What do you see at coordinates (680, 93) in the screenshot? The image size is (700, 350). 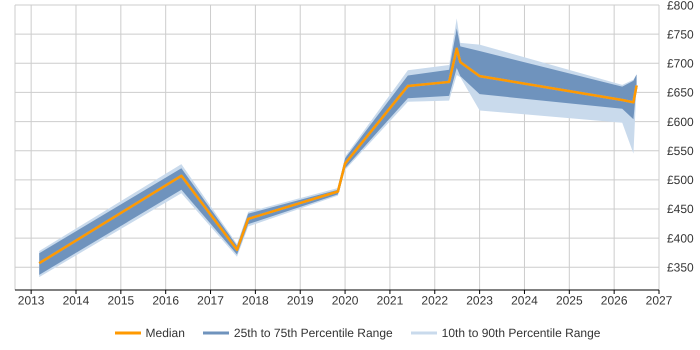 I see `y-tick-label: £650` at bounding box center [680, 93].